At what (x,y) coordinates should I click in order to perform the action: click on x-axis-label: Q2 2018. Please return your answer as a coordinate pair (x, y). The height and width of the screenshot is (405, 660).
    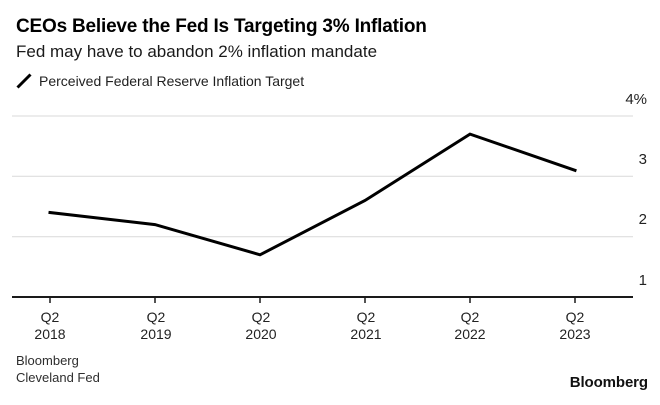
    Looking at the image, I should click on (50, 326).